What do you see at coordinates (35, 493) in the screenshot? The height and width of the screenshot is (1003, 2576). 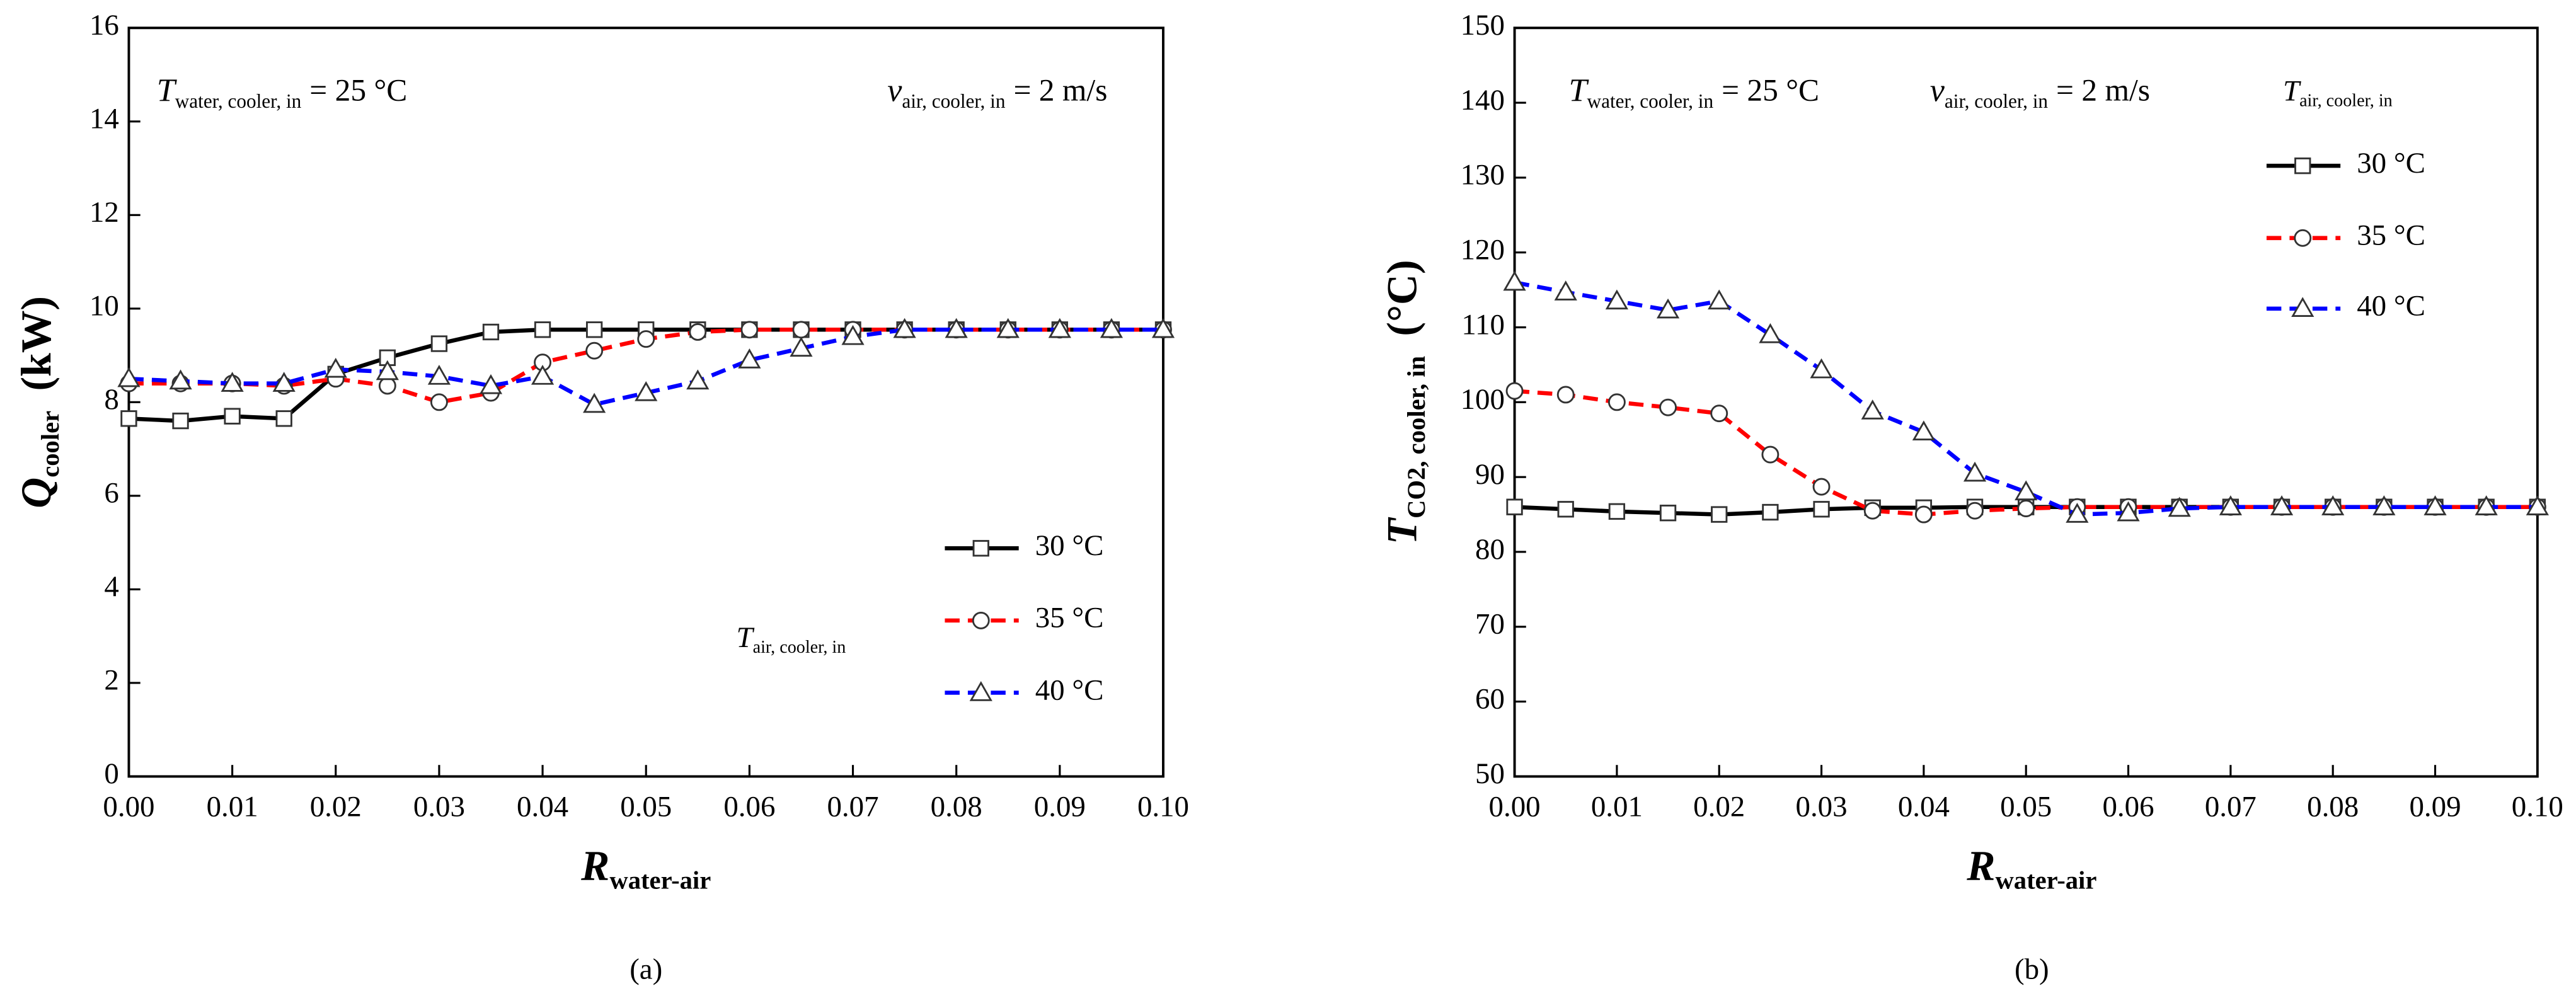 I see `symbol: Q` at bounding box center [35, 493].